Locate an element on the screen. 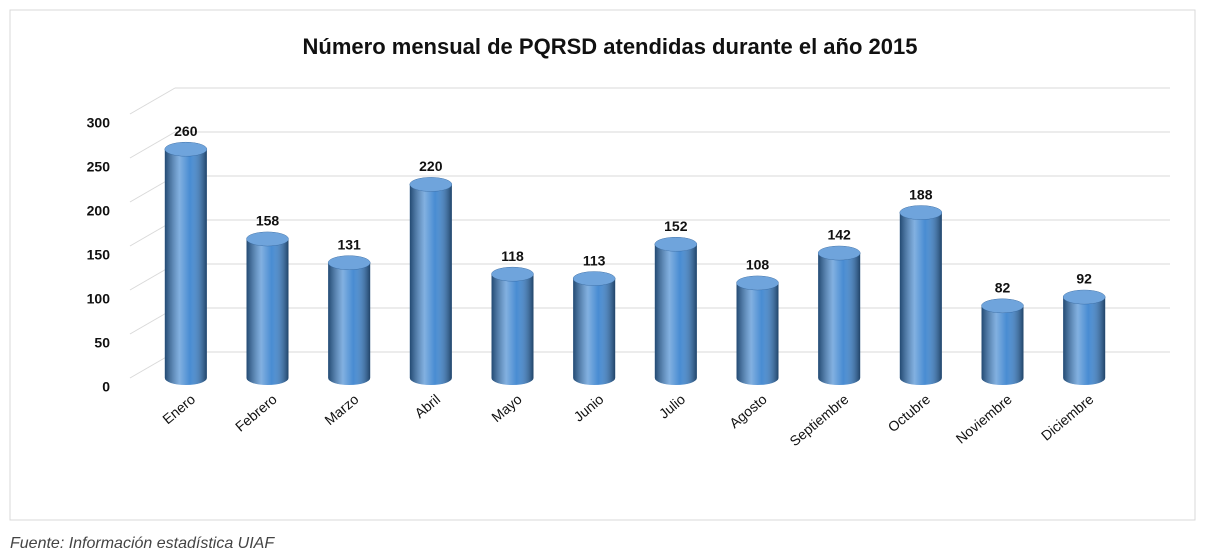  value-label: 82 is located at coordinates (1003, 288).